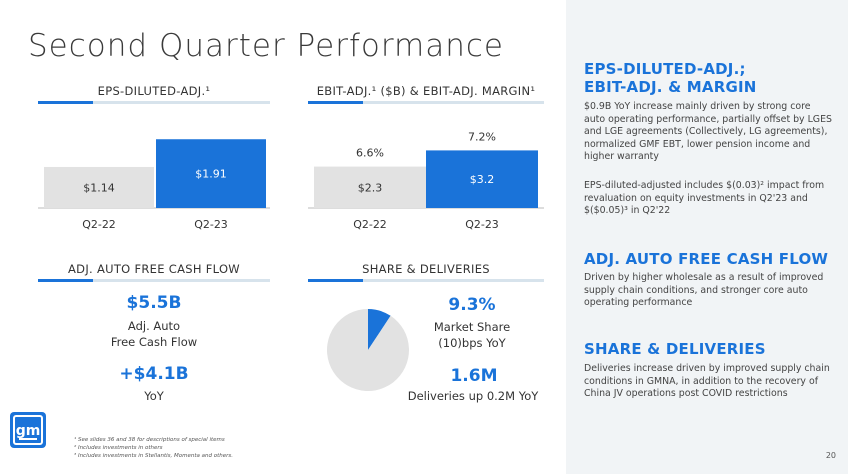 The width and height of the screenshot is (848, 474). I want to click on ebit-value-label: $3.2, so click(482, 179).